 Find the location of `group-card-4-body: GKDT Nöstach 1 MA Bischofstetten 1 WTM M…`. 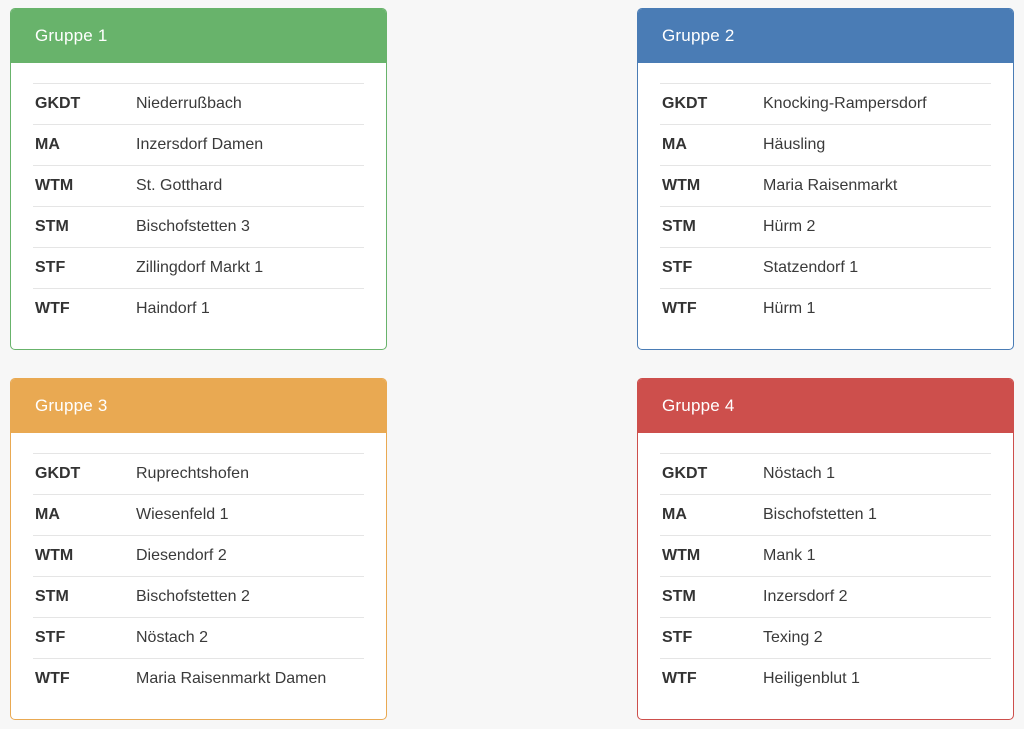

group-card-4-body: GKDT Nöstach 1 MA Bischofstetten 1 WTM M… is located at coordinates (825, 566).